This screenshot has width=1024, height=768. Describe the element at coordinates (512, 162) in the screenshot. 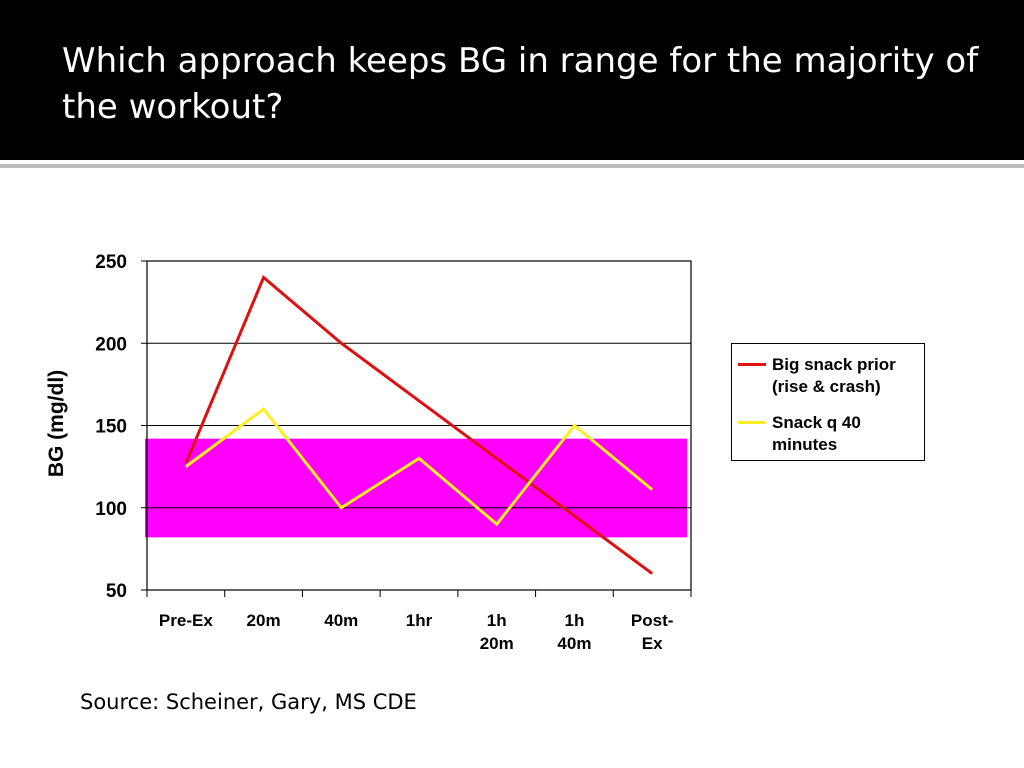

I see `title-divider-white` at that location.